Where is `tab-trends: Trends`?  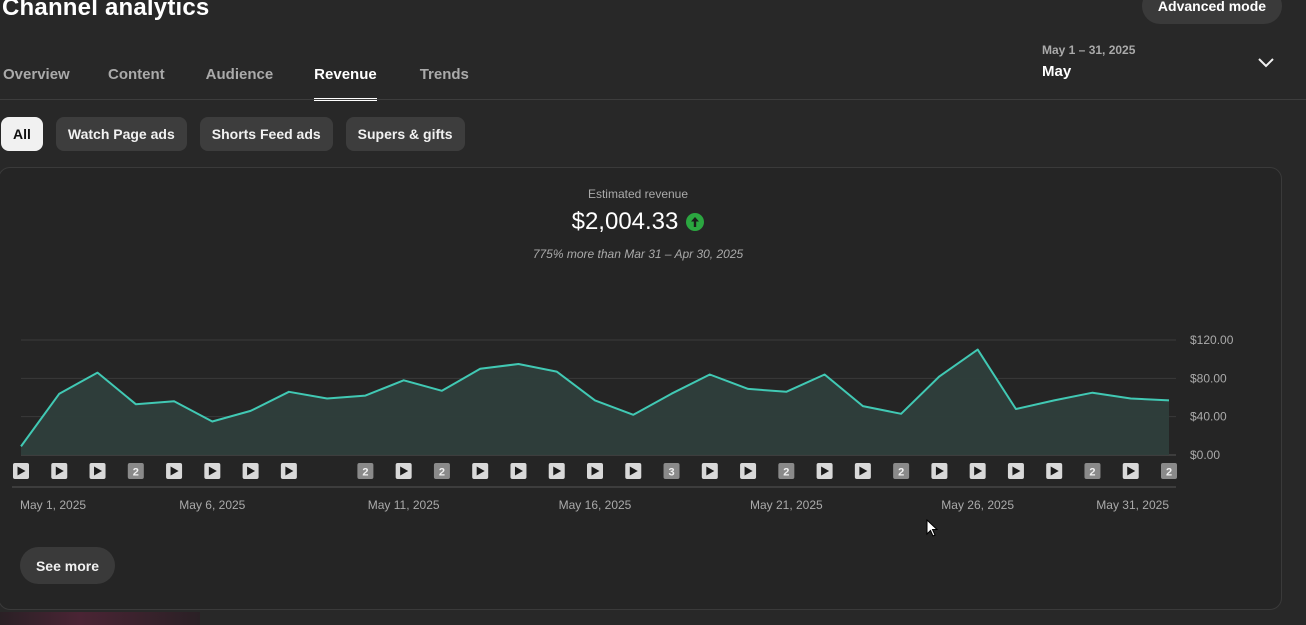 tab-trends: Trends is located at coordinates (444, 74).